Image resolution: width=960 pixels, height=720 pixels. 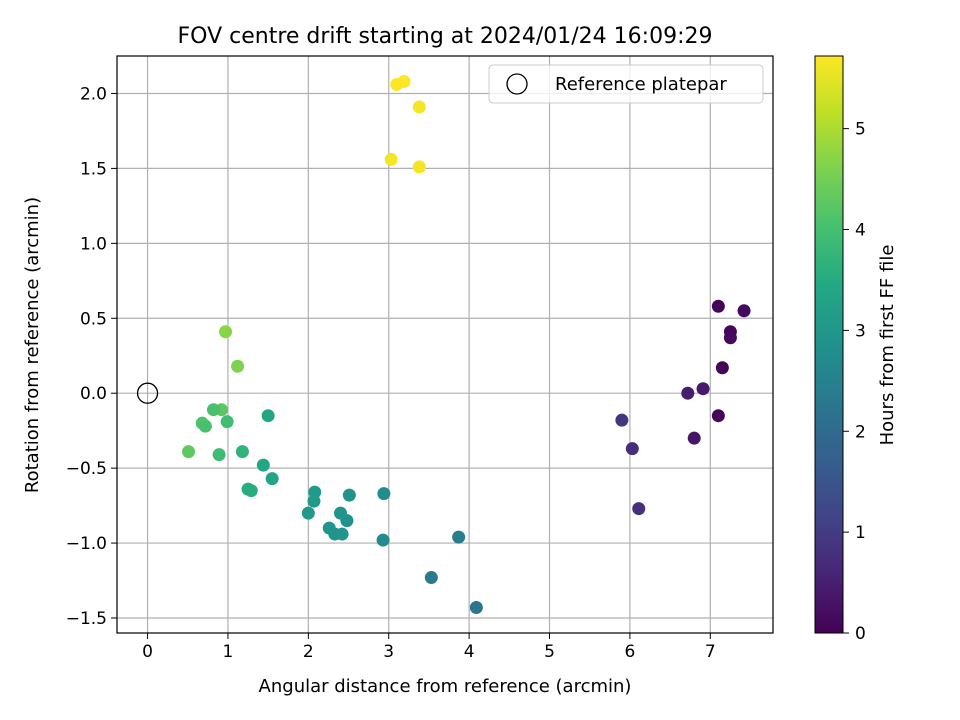 I want to click on x-tick-label: 4, so click(x=469, y=652).